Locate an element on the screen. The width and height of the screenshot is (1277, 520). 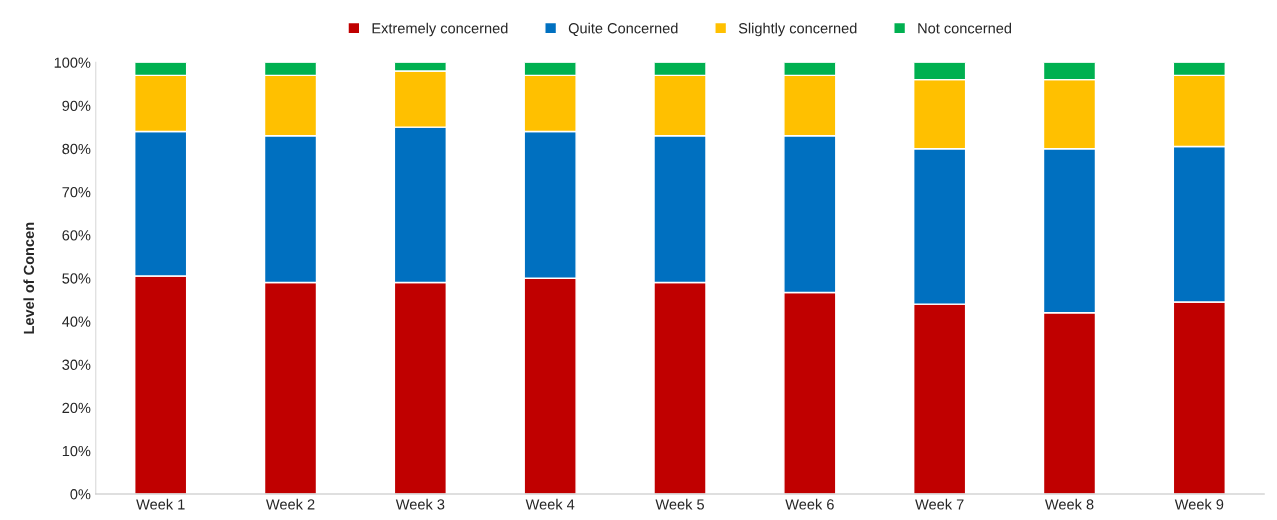
x-tick-label: Week 8 is located at coordinates (1069, 504).